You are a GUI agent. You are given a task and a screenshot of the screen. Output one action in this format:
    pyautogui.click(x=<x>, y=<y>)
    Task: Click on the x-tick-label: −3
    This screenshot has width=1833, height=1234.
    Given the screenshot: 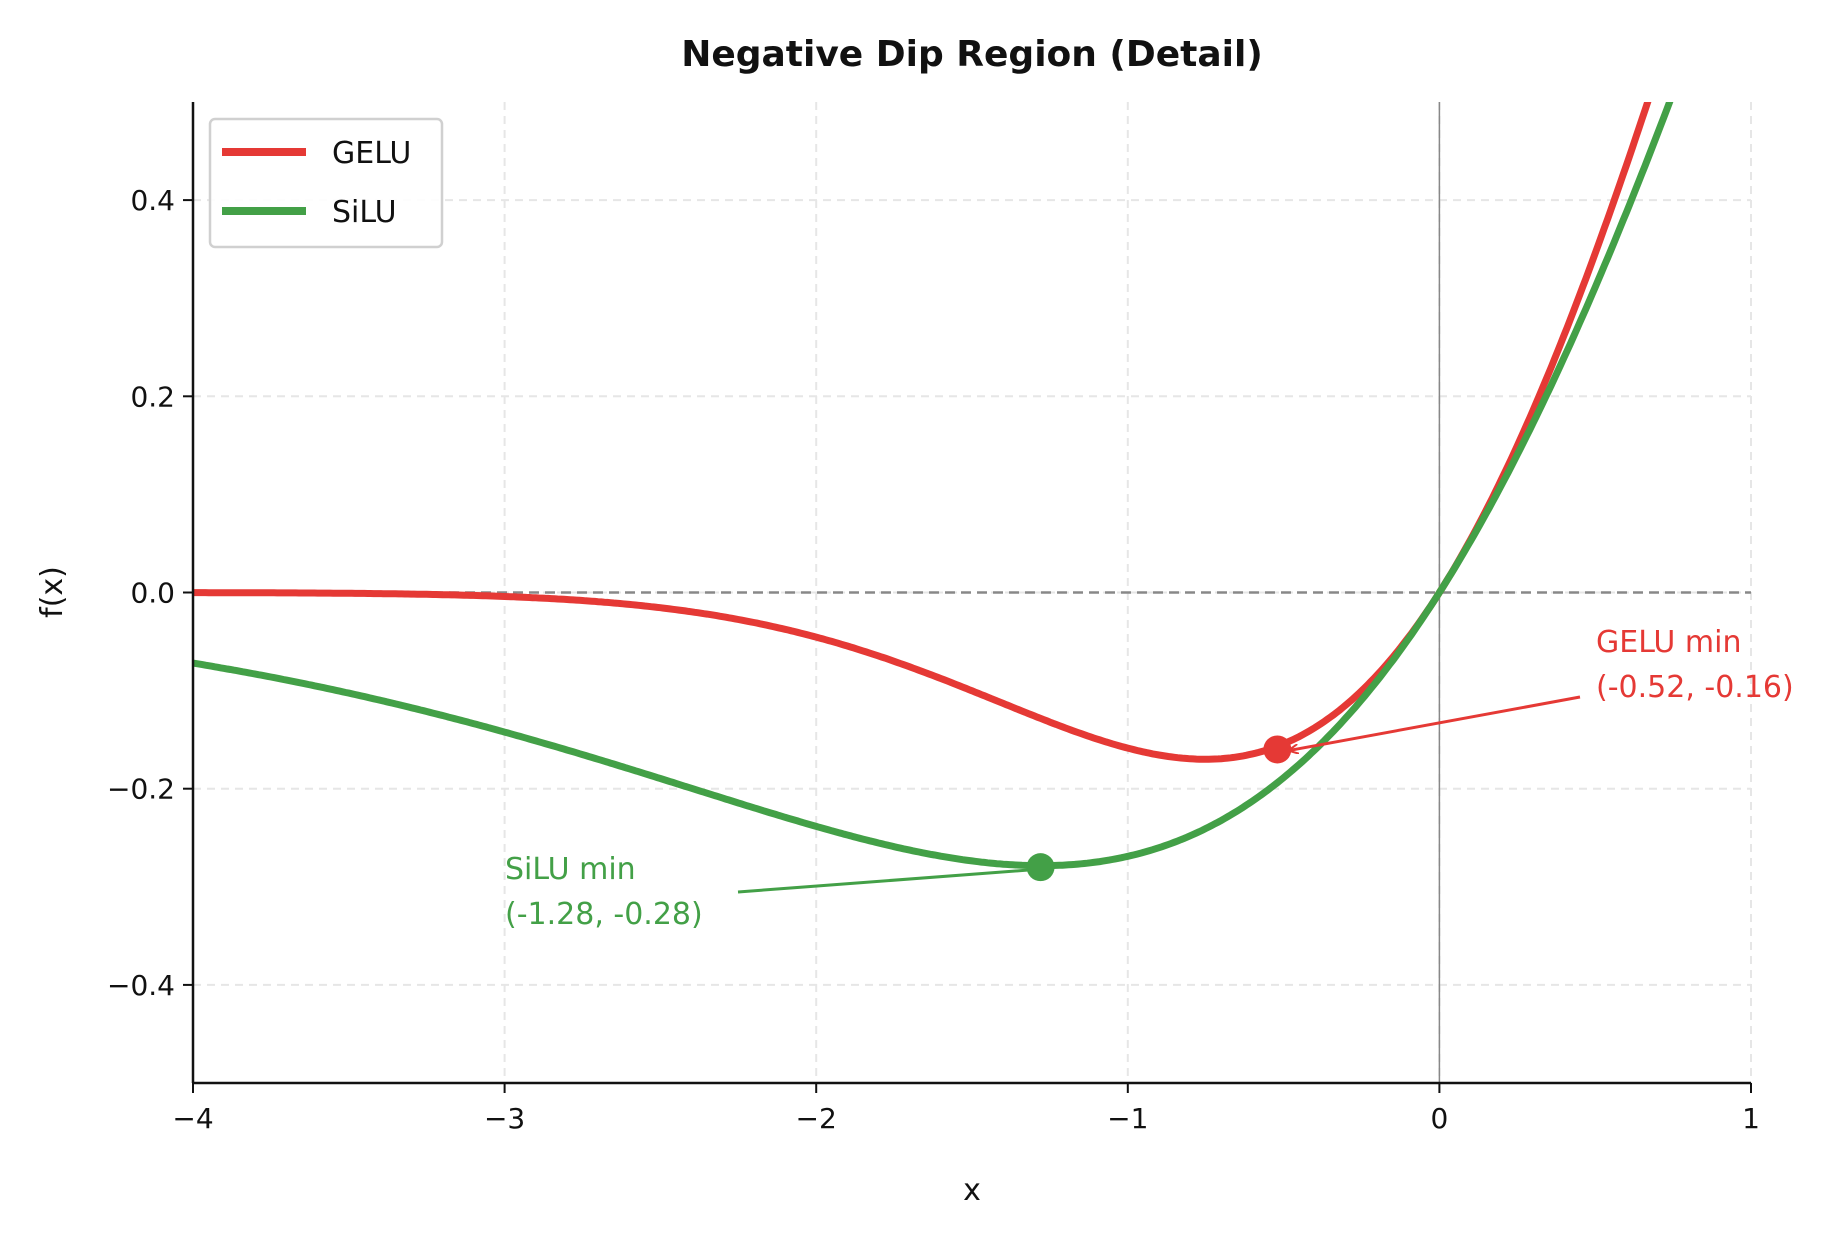 What is the action you would take?
    pyautogui.click(x=504, y=1118)
    